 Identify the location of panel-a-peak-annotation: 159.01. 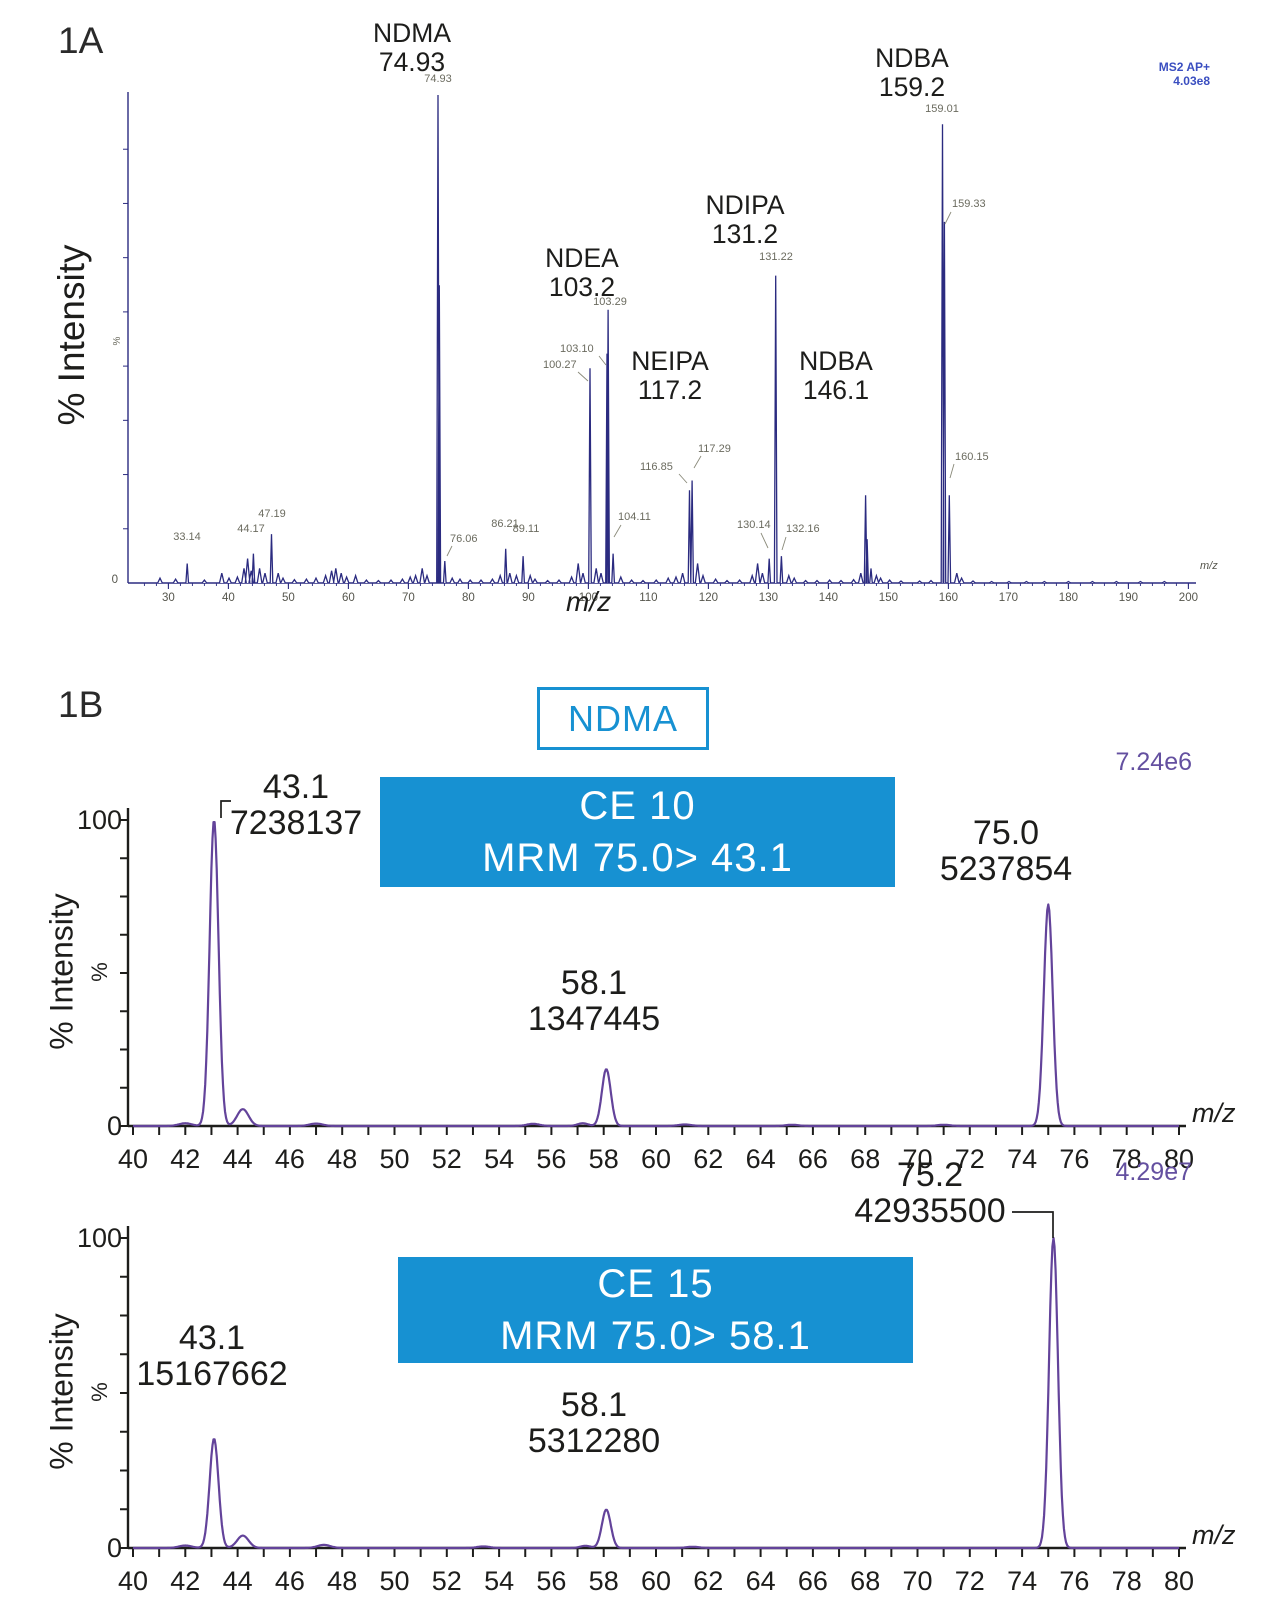
(942, 109).